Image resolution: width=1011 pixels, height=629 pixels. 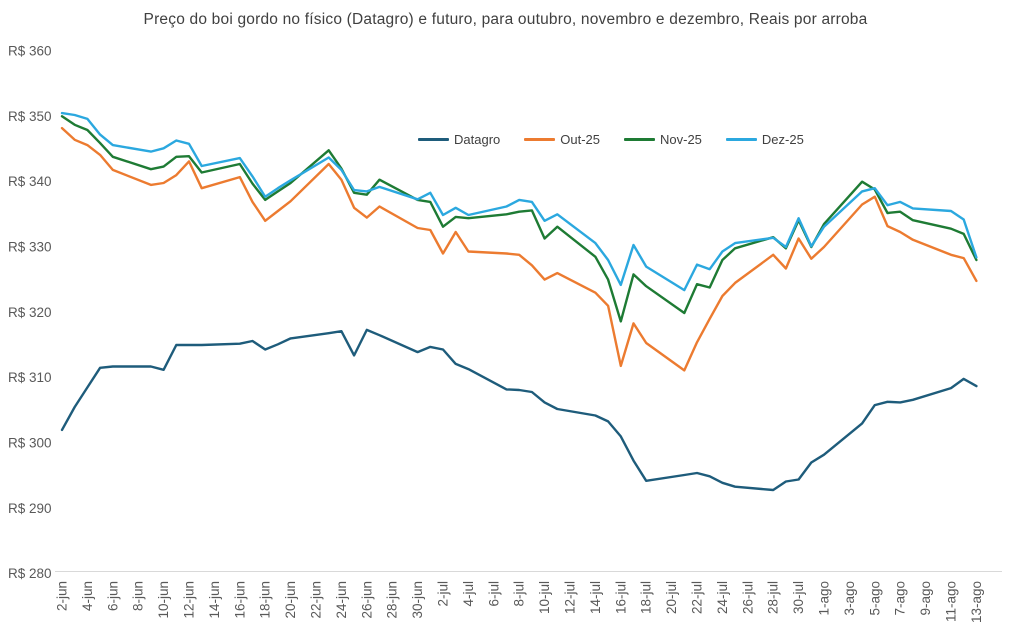 What do you see at coordinates (112, 596) in the screenshot?
I see `x-tick-label: 6-jun` at bounding box center [112, 596].